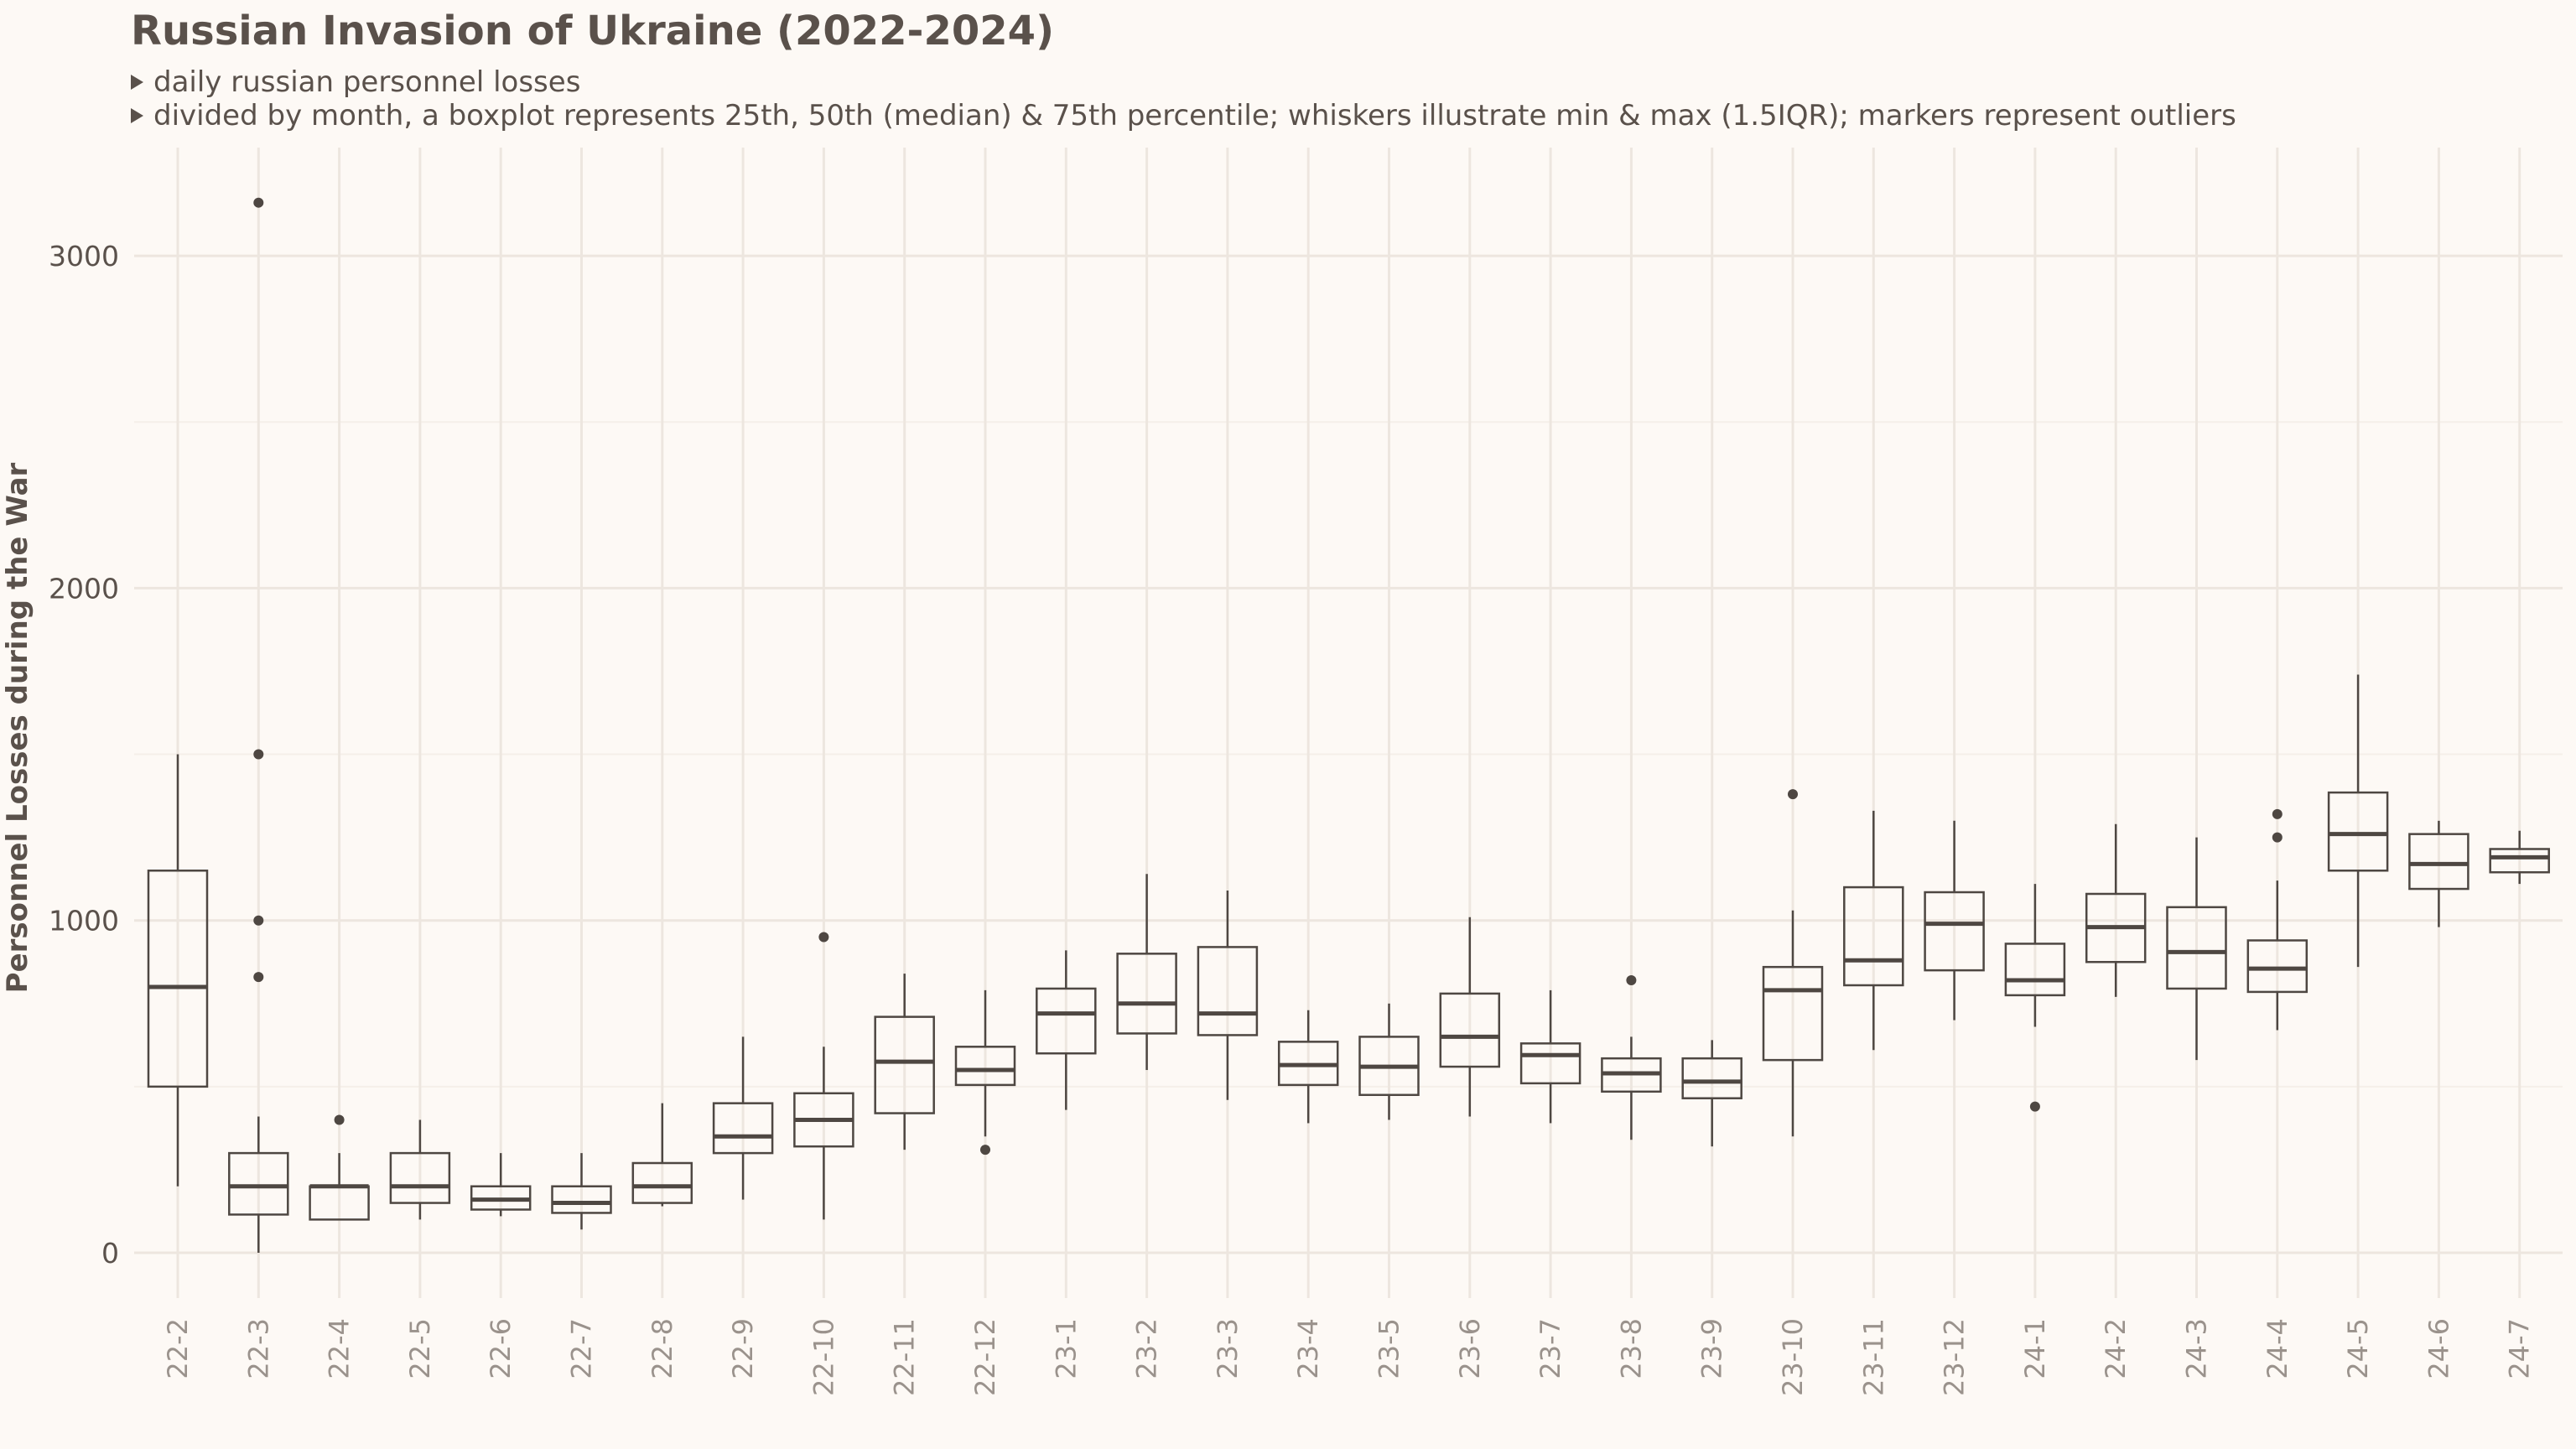 The image size is (2576, 1449). I want to click on y-axis-tick-labels: 0 1000 2000 3000, so click(84, 755).